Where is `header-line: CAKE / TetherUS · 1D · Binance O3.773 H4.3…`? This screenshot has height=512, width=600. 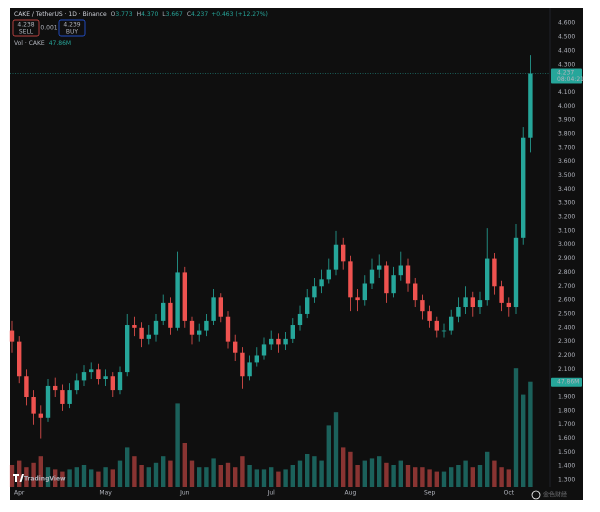
header-line: CAKE / TetherUS · 1D · Binance O3.773 H4.3… is located at coordinates (141, 14).